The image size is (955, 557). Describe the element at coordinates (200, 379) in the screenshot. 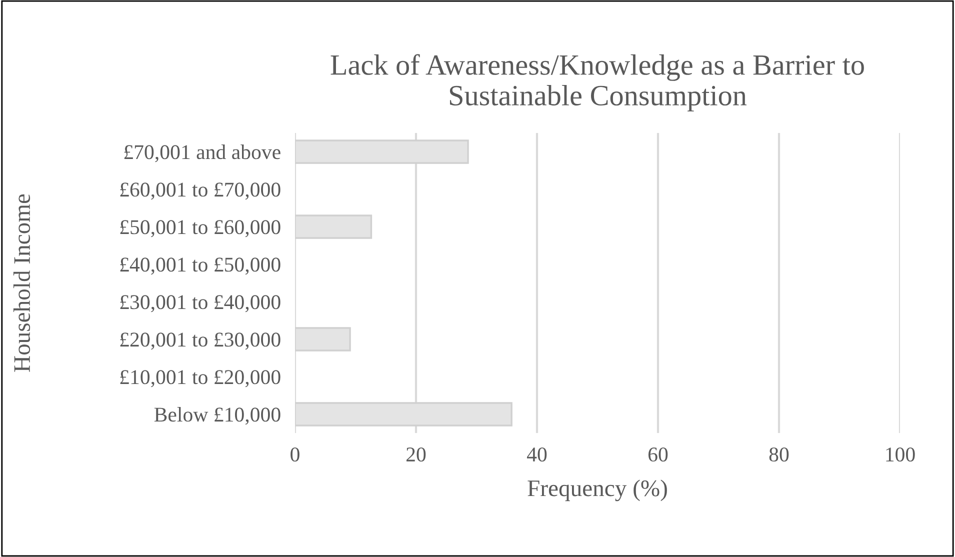

I see `y-tick-label: £10,001 to £20,000` at that location.